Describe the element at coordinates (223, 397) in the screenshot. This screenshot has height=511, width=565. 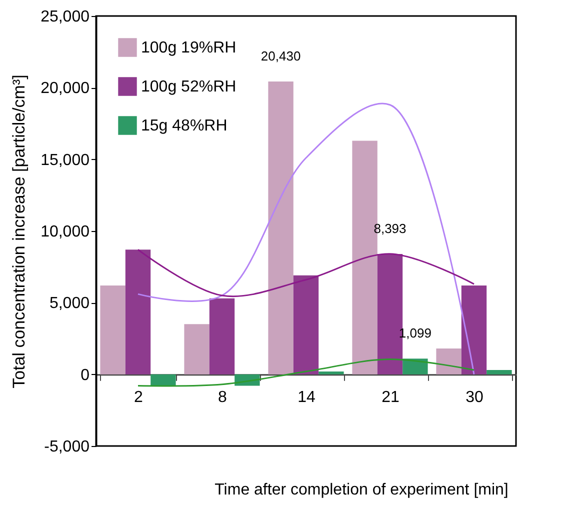
I see `x-tick-label: 8` at that location.